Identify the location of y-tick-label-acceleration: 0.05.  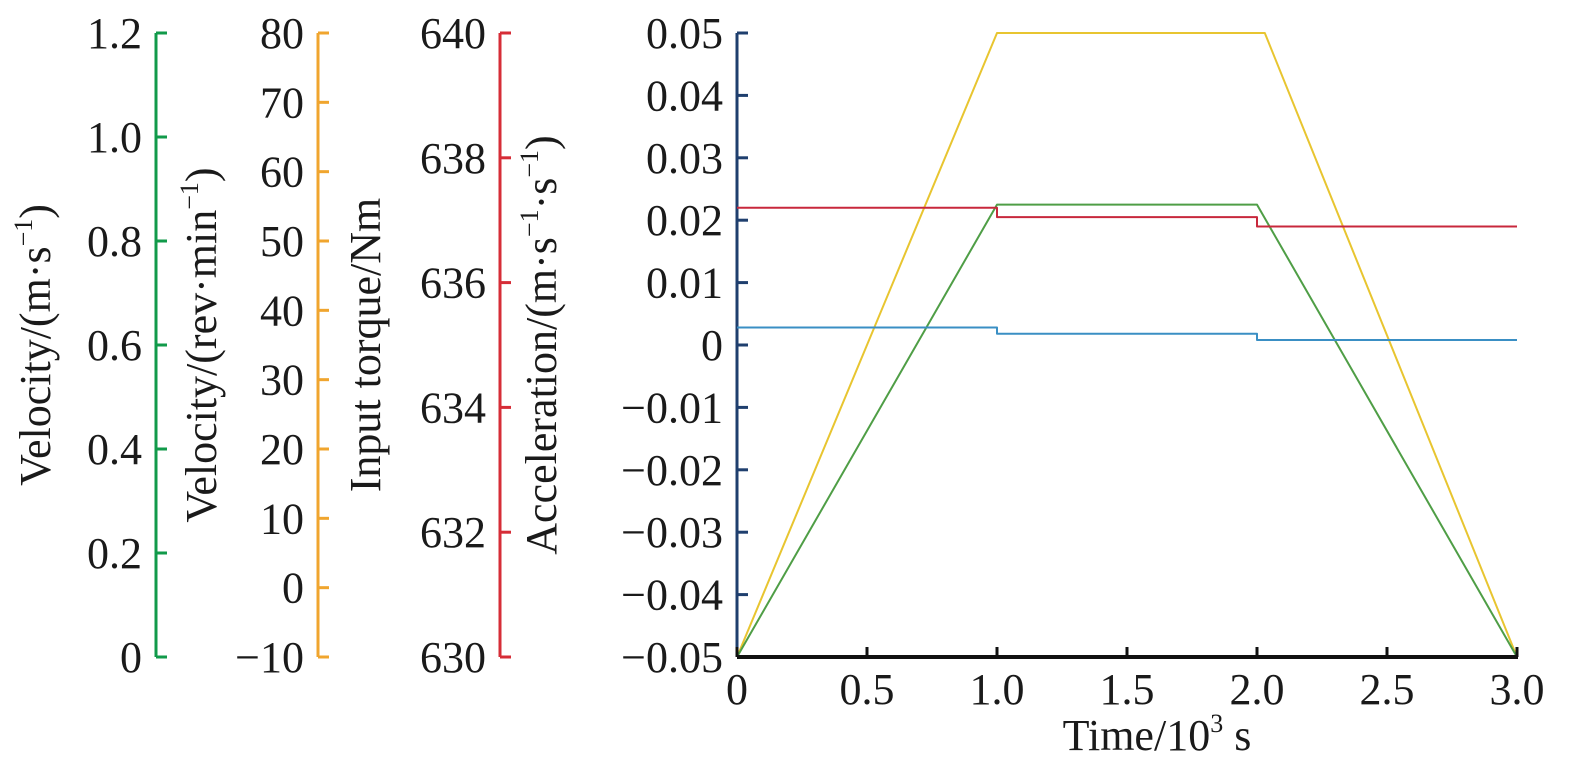
(684, 33).